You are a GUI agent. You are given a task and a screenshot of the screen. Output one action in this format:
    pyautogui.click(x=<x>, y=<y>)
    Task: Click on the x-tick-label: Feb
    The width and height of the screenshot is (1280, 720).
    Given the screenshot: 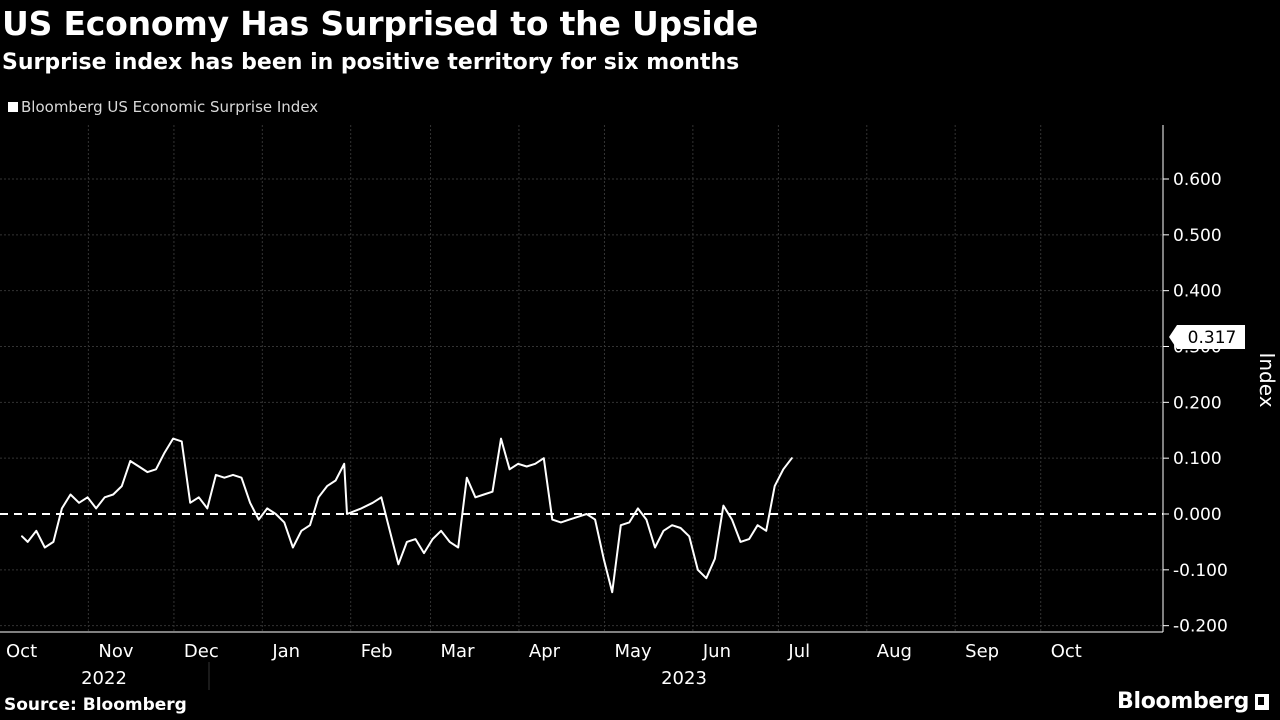 What is the action you would take?
    pyautogui.click(x=377, y=651)
    